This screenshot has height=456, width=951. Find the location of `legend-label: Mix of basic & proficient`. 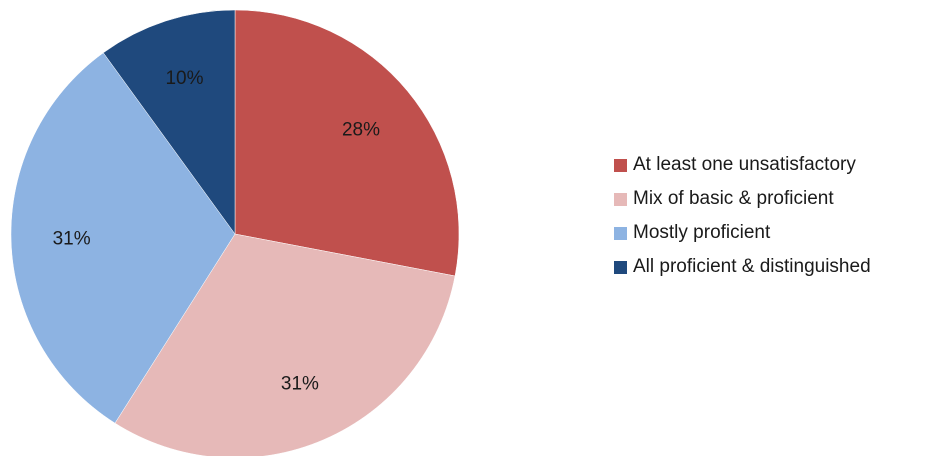

legend-label: Mix of basic & proficient is located at coordinates (733, 198).